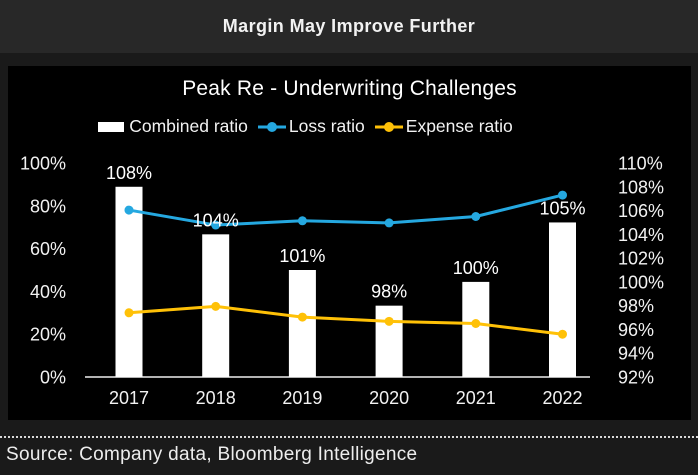  Describe the element at coordinates (349, 437) in the screenshot. I see `dotted-divider` at that location.